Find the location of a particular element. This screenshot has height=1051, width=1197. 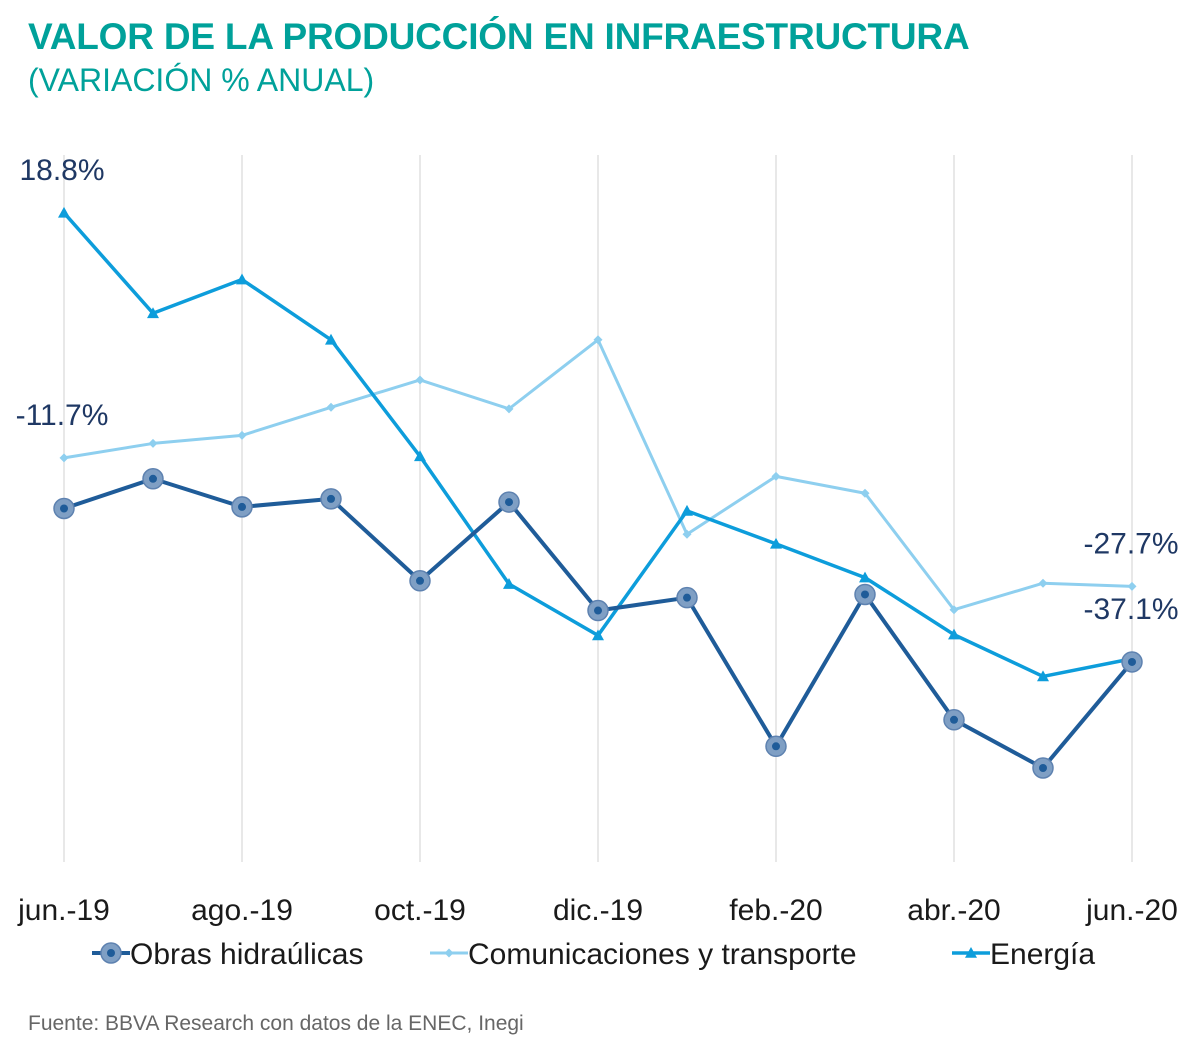

x-tick-label: oct.-19 is located at coordinates (420, 910).